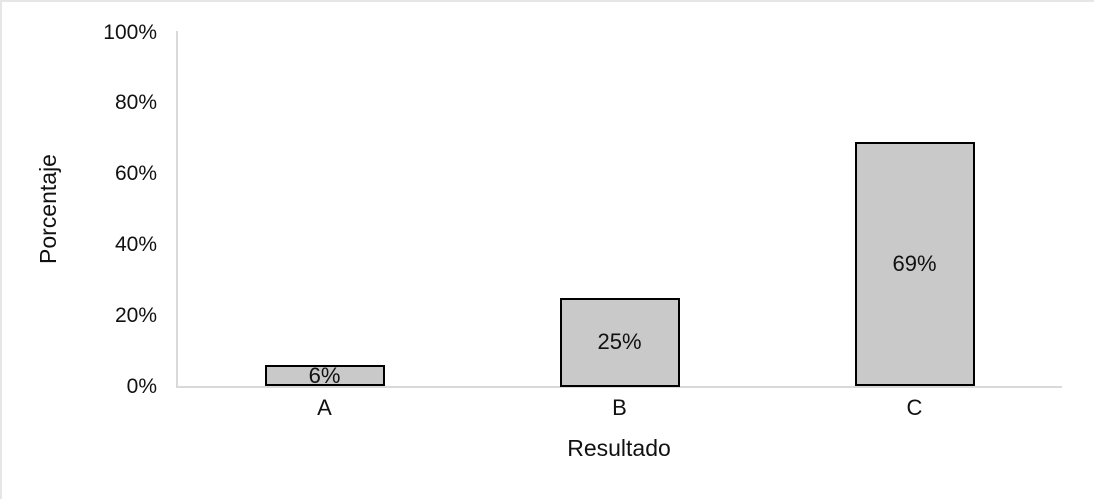 The height and width of the screenshot is (499, 1094). I want to click on x-axis-title: Resultado, so click(619, 448).